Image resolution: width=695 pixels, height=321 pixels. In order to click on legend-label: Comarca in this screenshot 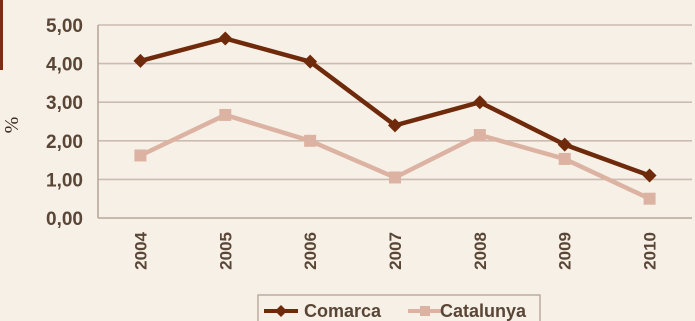, I will do `click(343, 311)`.